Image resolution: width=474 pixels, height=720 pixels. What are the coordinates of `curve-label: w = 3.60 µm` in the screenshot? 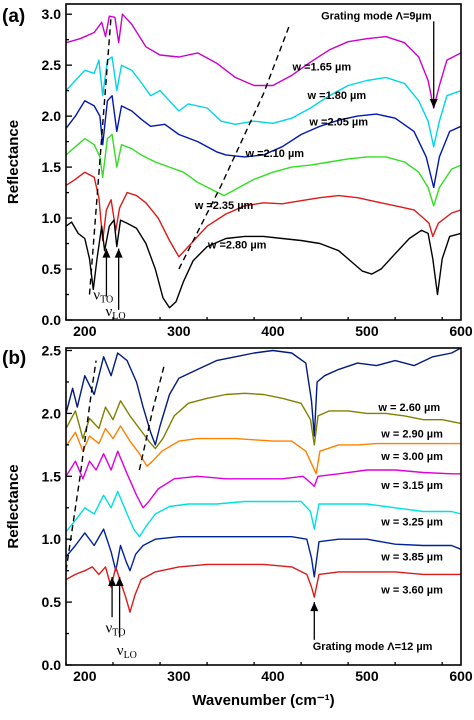 It's located at (411, 590).